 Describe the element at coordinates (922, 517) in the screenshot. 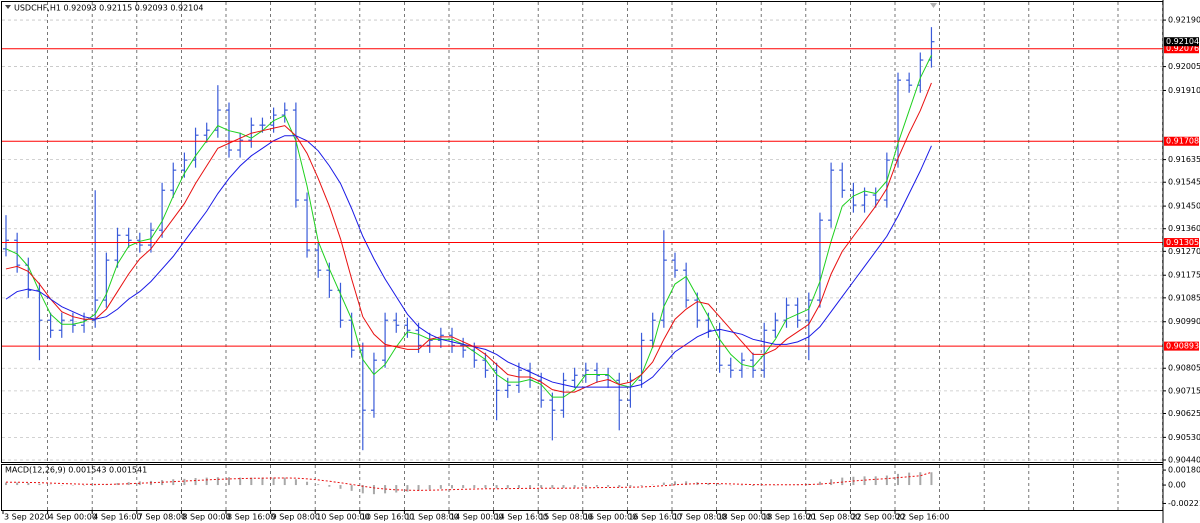

I see `x-tick-label: 22 Sep 16:00` at that location.